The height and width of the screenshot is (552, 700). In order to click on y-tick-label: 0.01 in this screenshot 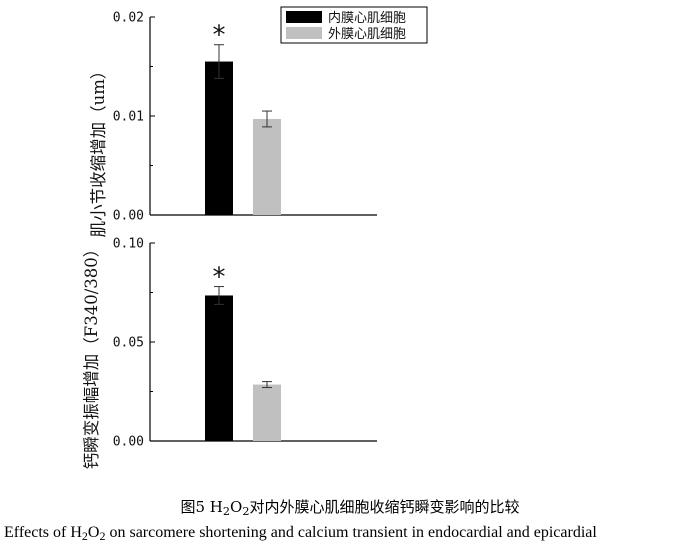, I will do `click(128, 117)`.